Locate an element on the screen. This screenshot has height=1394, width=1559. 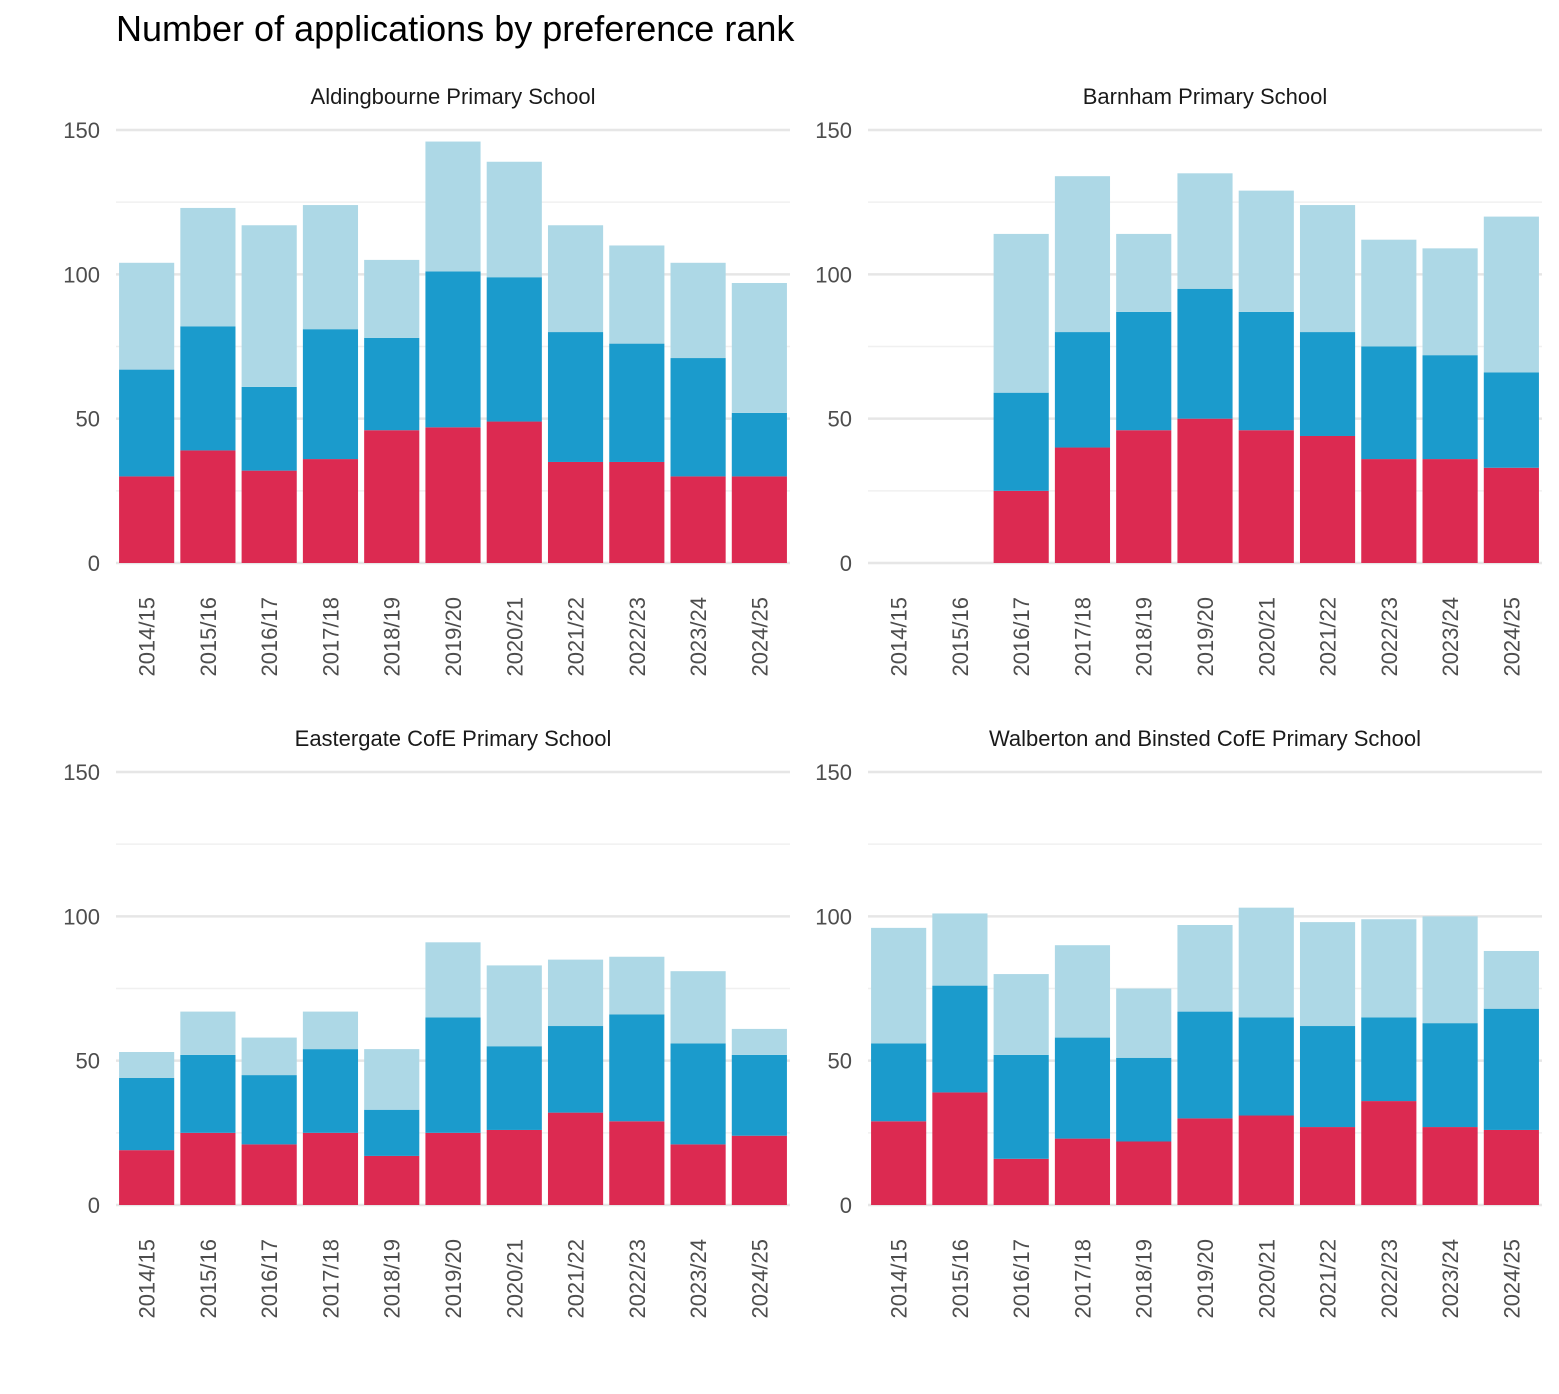
x-tick-label: 2023/24 is located at coordinates (698, 1279).